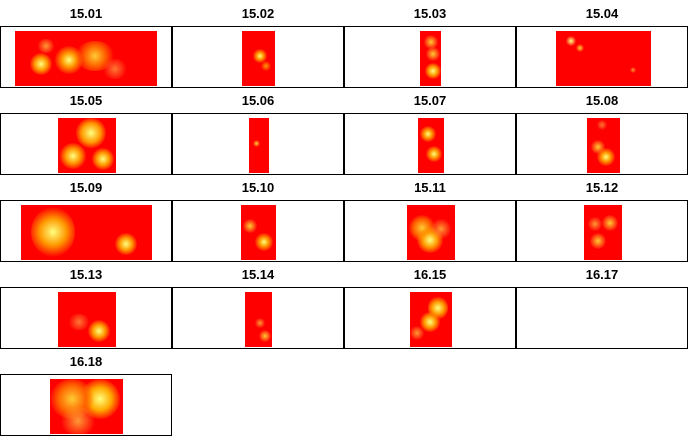 This screenshot has width=688, height=437. What do you see at coordinates (602, 13) in the screenshot?
I see `panel-title: 15.04` at bounding box center [602, 13].